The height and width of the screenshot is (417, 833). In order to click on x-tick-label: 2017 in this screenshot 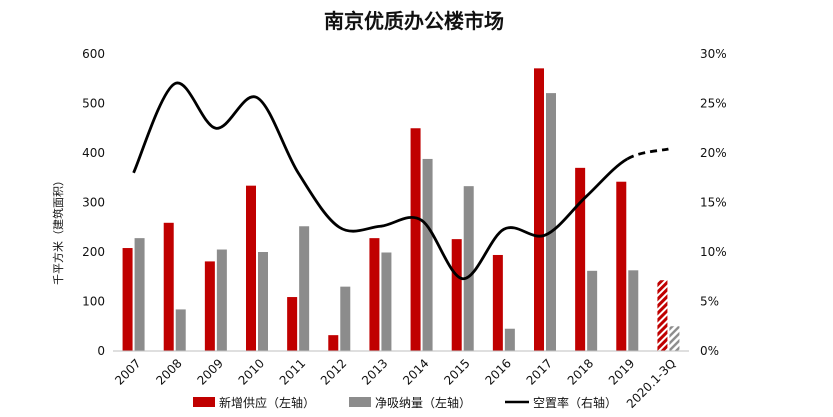, I will do `click(539, 371)`.